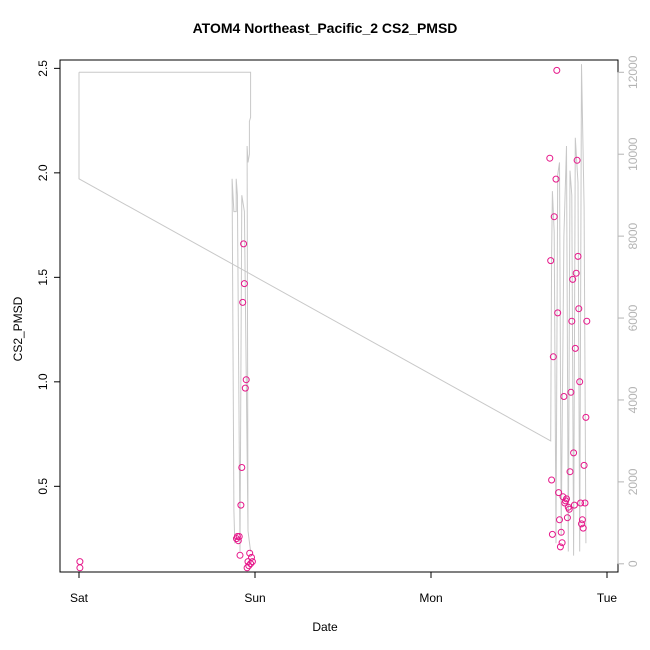 The width and height of the screenshot is (650, 650). What do you see at coordinates (633, 235) in the screenshot?
I see `y2-tick-label: 8000` at bounding box center [633, 235].